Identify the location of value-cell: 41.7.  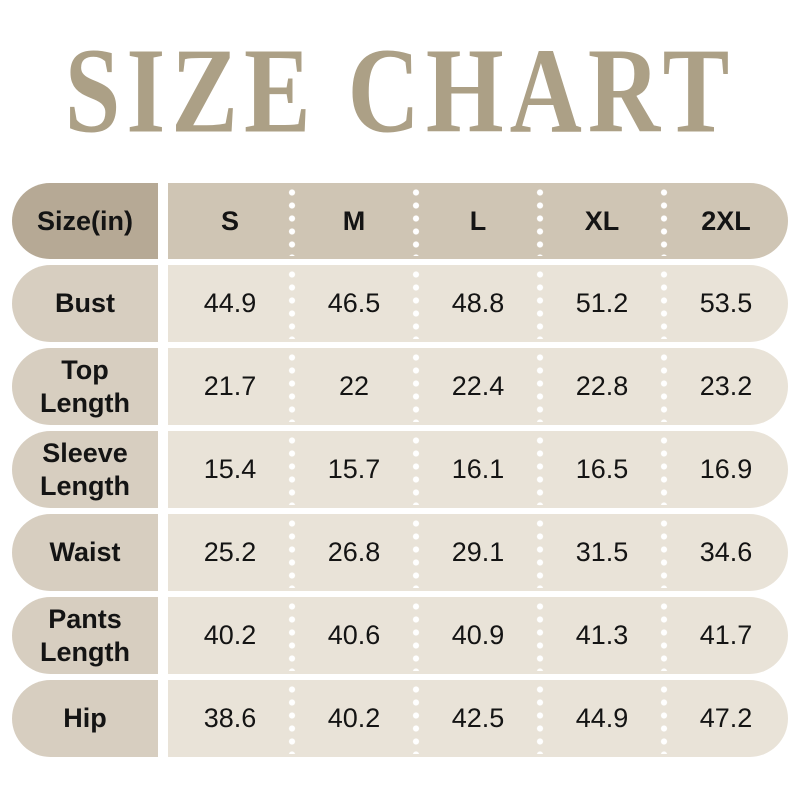
(724, 635).